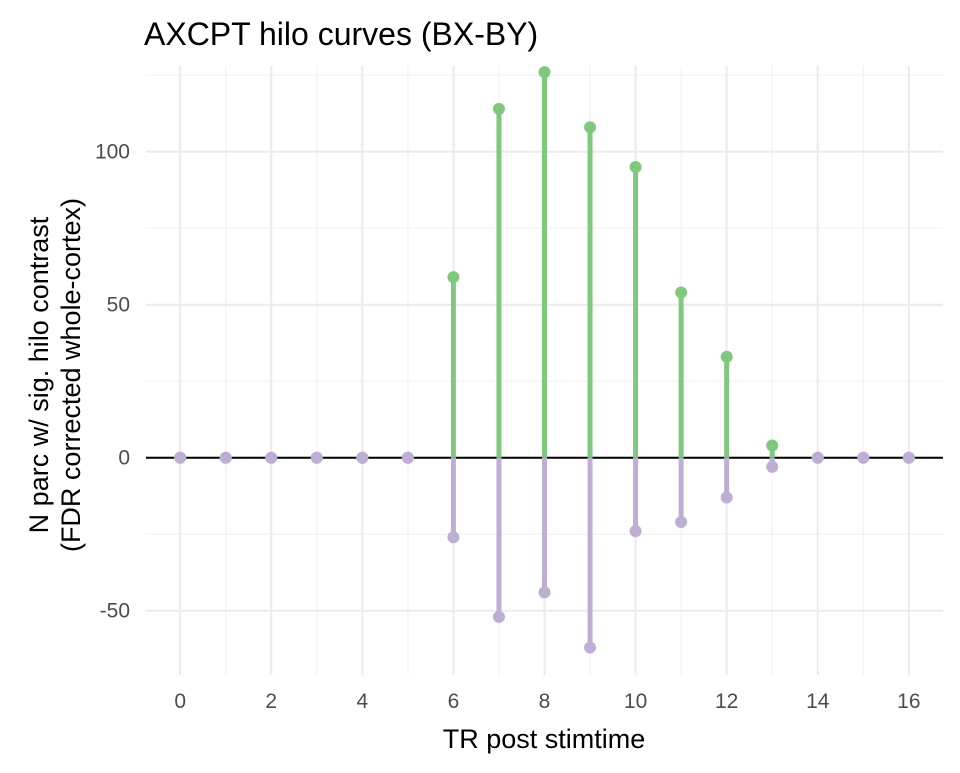  Describe the element at coordinates (544, 739) in the screenshot. I see `x-axis-title: TR post stimtime` at that location.